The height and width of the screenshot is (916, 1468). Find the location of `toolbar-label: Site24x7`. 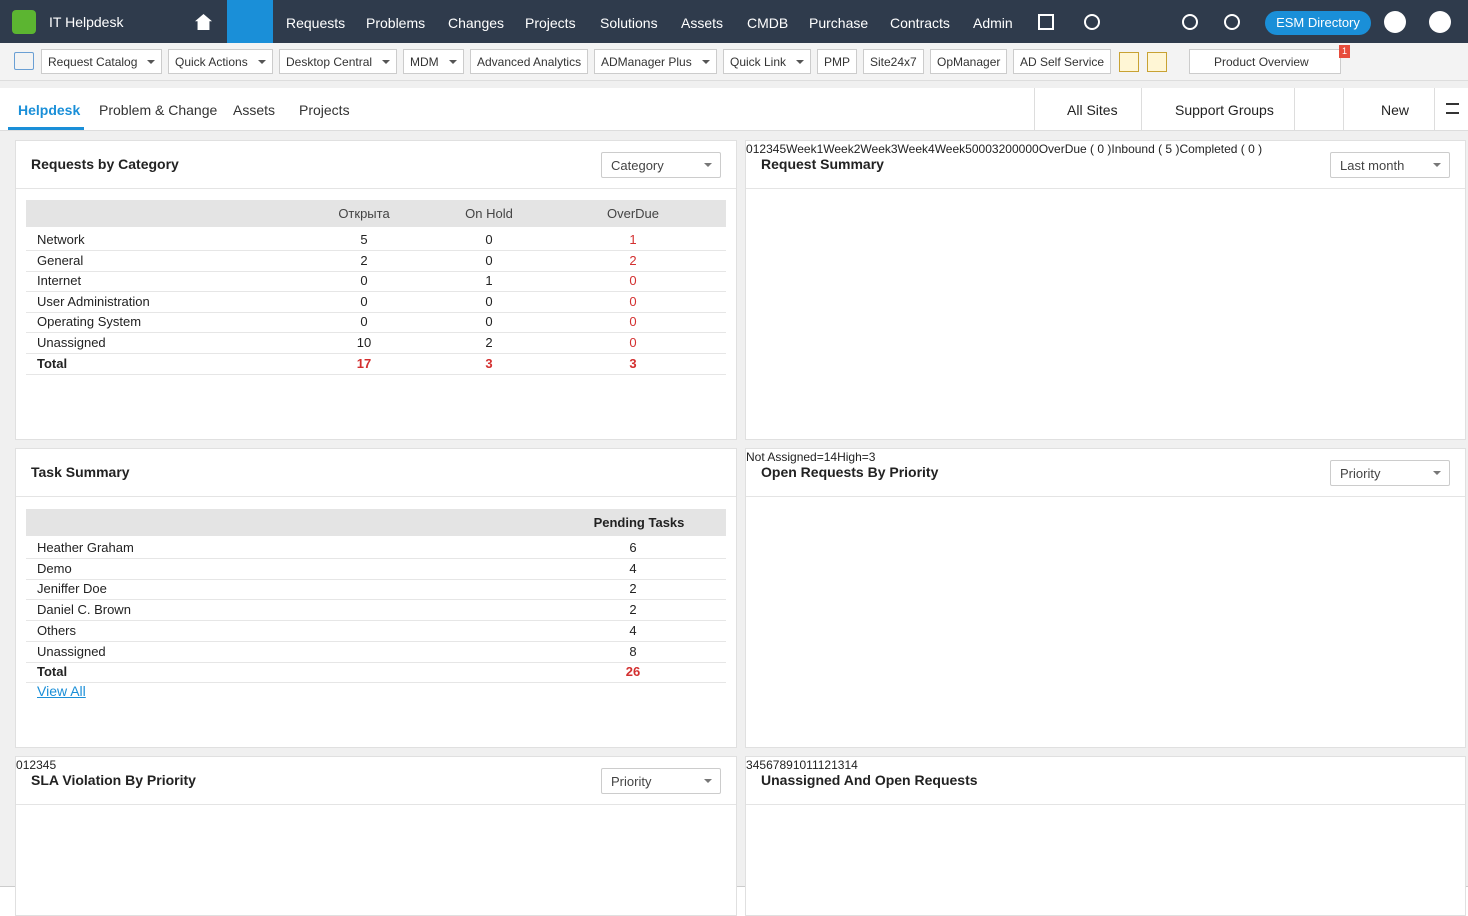

toolbar-label: Site24x7 is located at coordinates (893, 62).